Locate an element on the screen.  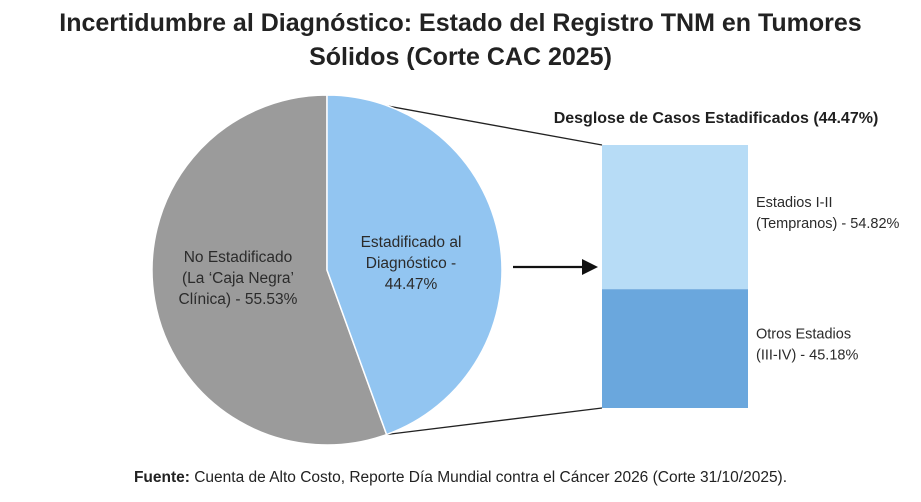
pie-slice-staged is located at coordinates (414, 265).